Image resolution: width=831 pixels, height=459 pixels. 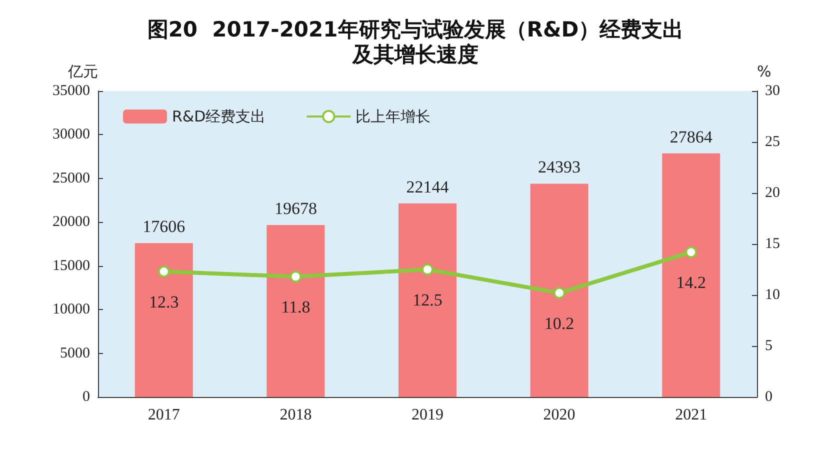 What do you see at coordinates (772, 193) in the screenshot?
I see `y2-tick-label: 20` at bounding box center [772, 193].